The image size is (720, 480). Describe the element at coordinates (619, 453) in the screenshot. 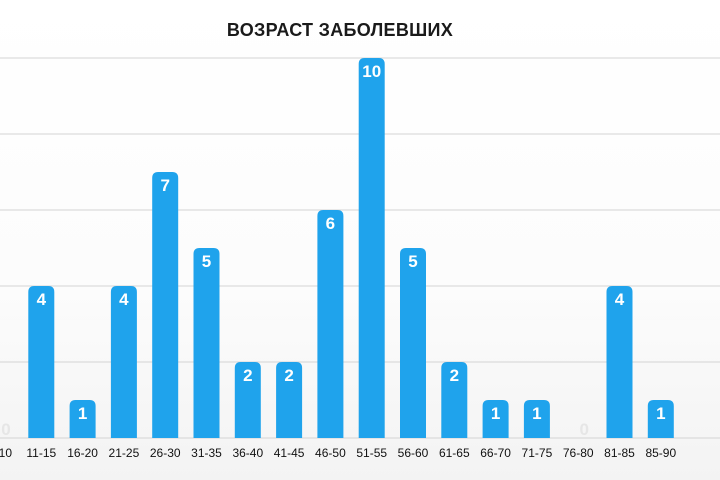

I see `x-tick-label-81-85: 81-85` at that location.